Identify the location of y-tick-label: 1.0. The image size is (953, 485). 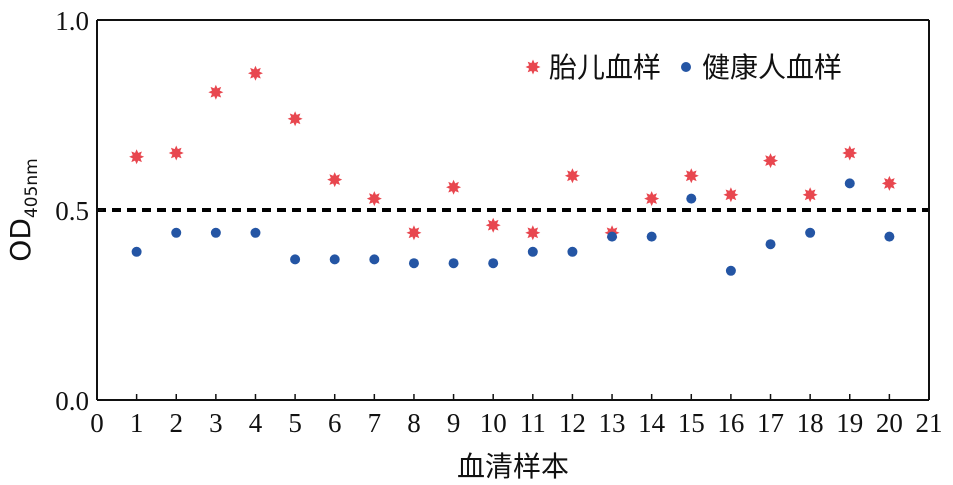
(72, 21).